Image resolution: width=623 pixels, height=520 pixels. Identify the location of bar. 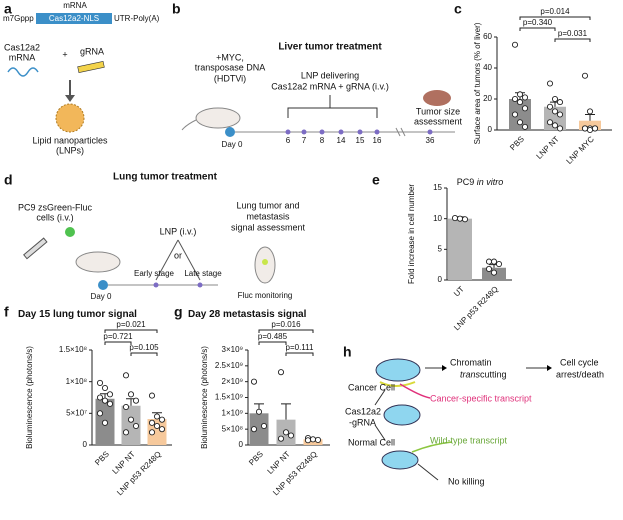
(259, 429).